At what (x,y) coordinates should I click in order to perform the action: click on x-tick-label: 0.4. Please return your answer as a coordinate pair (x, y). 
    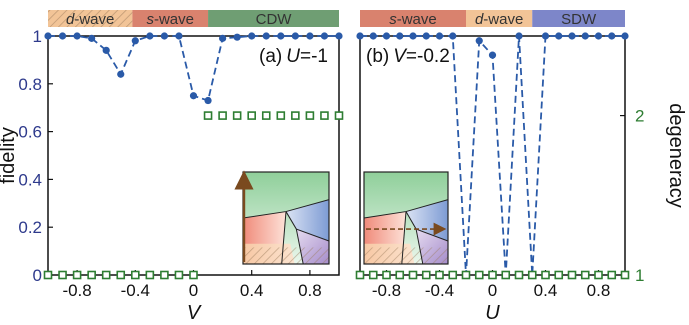
    Looking at the image, I should click on (546, 290).